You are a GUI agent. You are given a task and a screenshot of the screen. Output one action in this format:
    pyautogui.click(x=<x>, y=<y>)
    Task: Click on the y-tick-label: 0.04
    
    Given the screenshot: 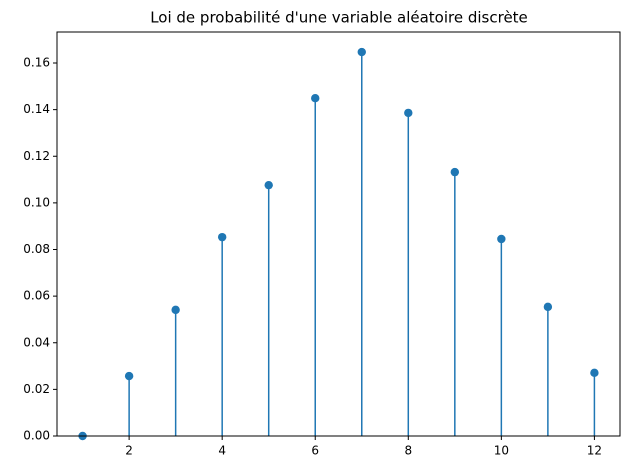 What is the action you would take?
    pyautogui.click(x=36, y=342)
    